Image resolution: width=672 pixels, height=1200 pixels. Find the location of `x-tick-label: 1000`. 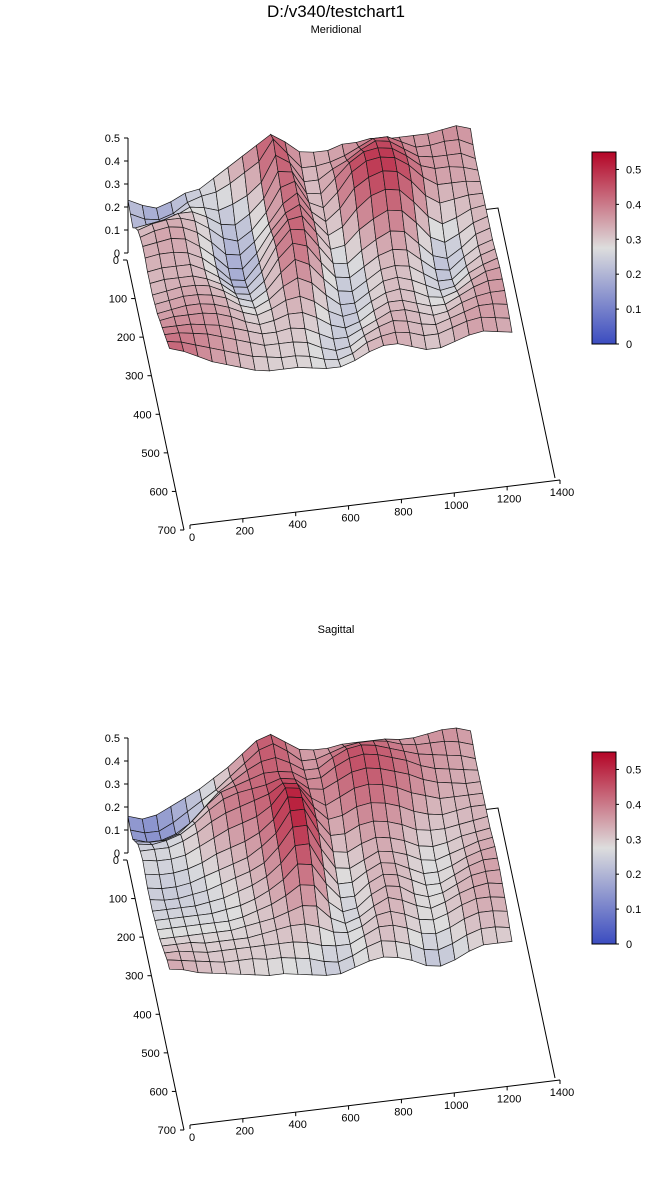

x-tick-label: 1000 is located at coordinates (456, 506).